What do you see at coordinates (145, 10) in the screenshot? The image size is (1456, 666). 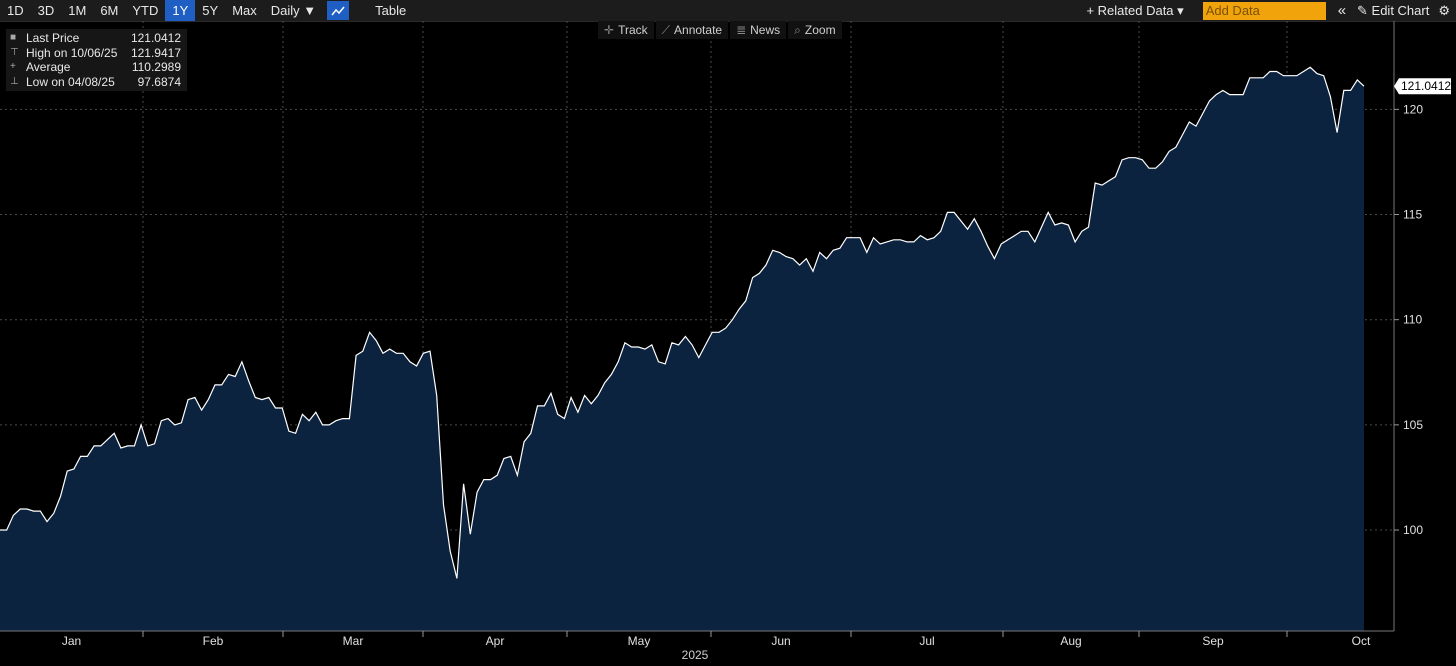 I see `range-button-ytd: YTD` at bounding box center [145, 10].